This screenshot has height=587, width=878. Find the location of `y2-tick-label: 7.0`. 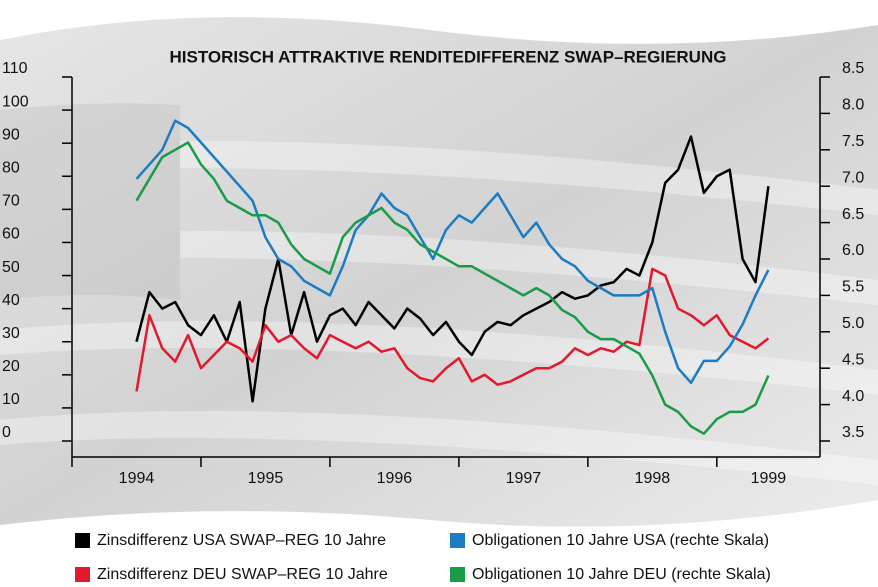

y2-tick-label: 7.0 is located at coordinates (853, 177).